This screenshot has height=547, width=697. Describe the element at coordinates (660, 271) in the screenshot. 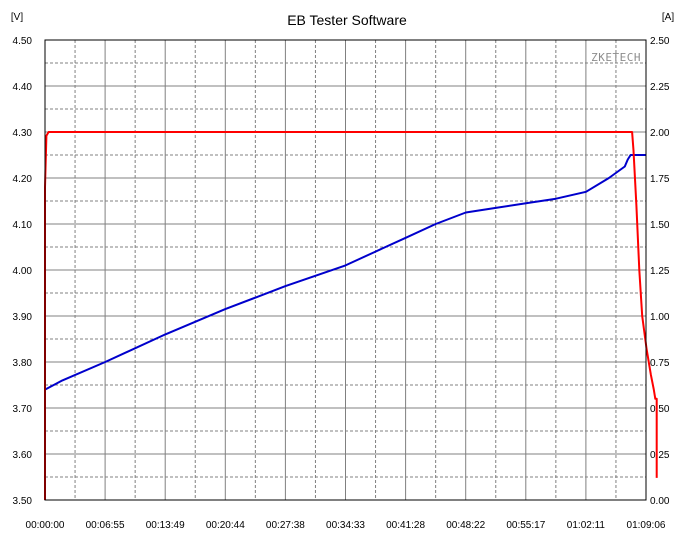

I see `y-right-tick-label: 1.25` at that location.